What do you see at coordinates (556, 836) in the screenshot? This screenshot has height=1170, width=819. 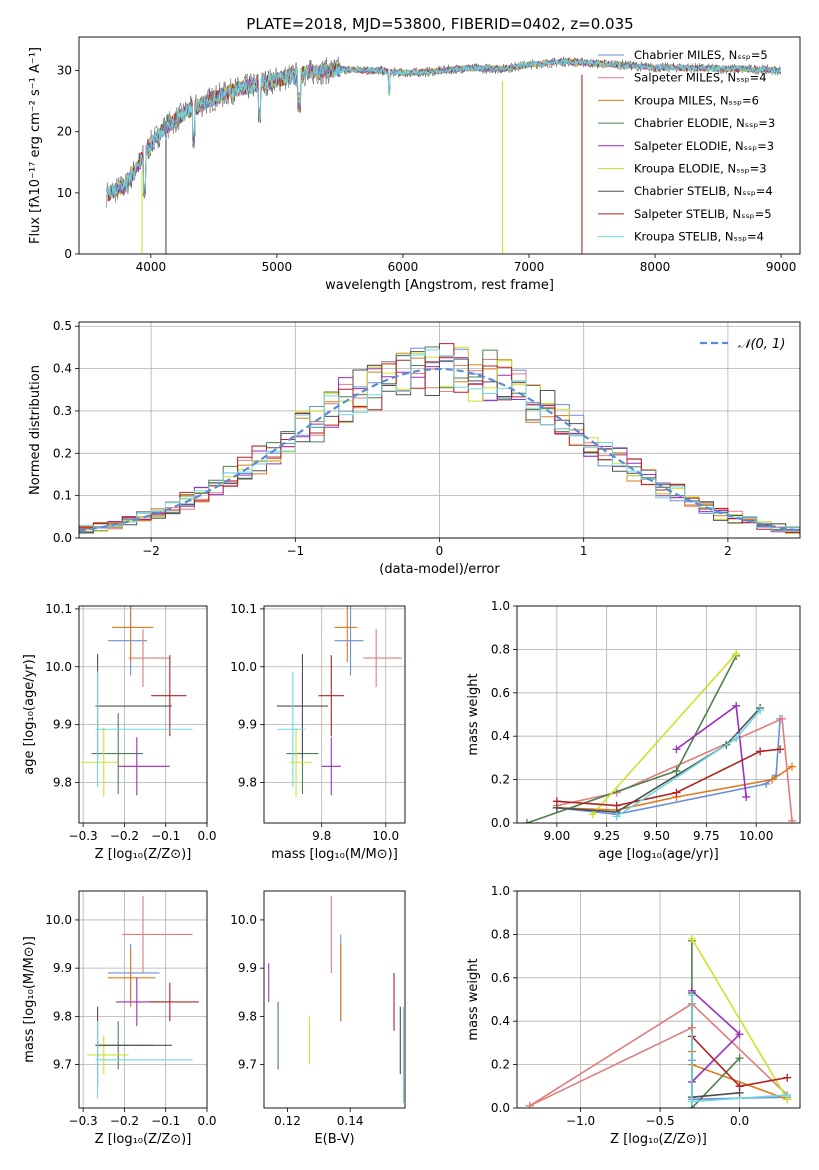 I see `massweight_vs_age-xtick-label: 9.00` at bounding box center [556, 836].